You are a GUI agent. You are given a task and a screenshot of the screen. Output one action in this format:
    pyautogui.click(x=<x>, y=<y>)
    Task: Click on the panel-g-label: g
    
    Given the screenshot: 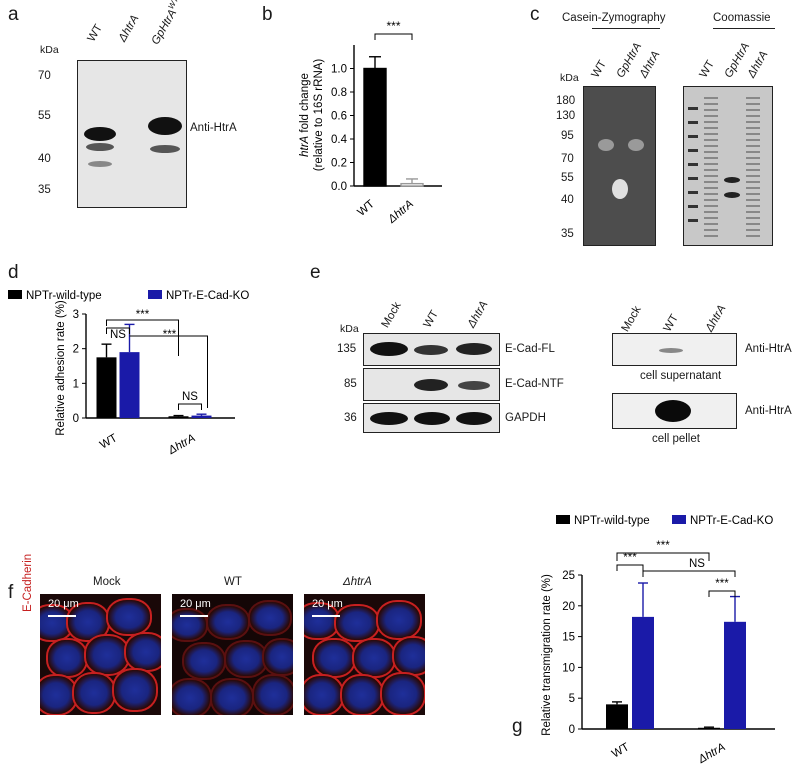 What is the action you would take?
    pyautogui.click(x=517, y=726)
    